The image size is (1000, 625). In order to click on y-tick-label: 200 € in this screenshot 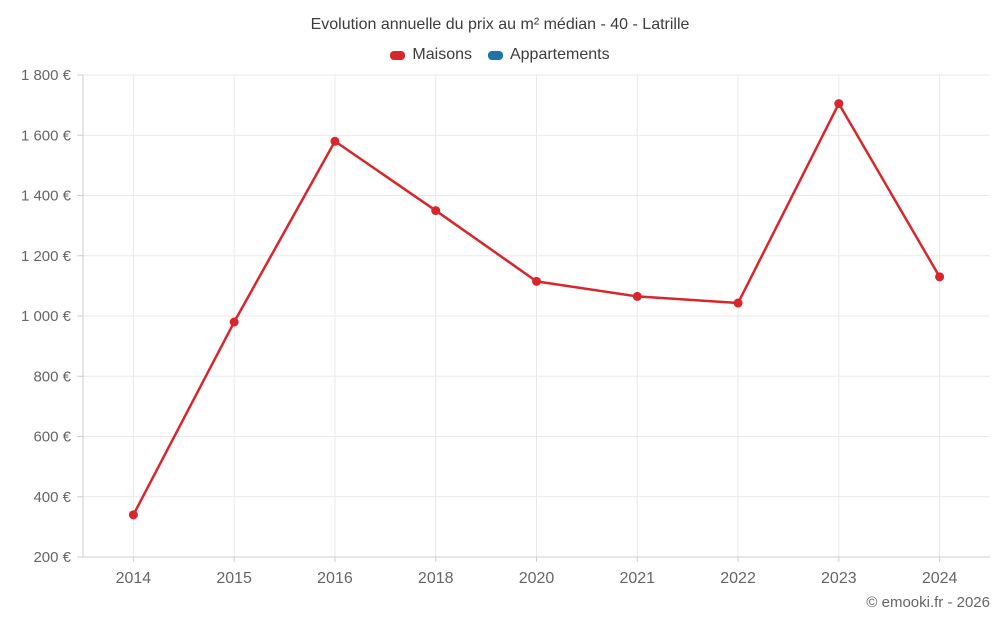, I will do `click(52, 557)`.